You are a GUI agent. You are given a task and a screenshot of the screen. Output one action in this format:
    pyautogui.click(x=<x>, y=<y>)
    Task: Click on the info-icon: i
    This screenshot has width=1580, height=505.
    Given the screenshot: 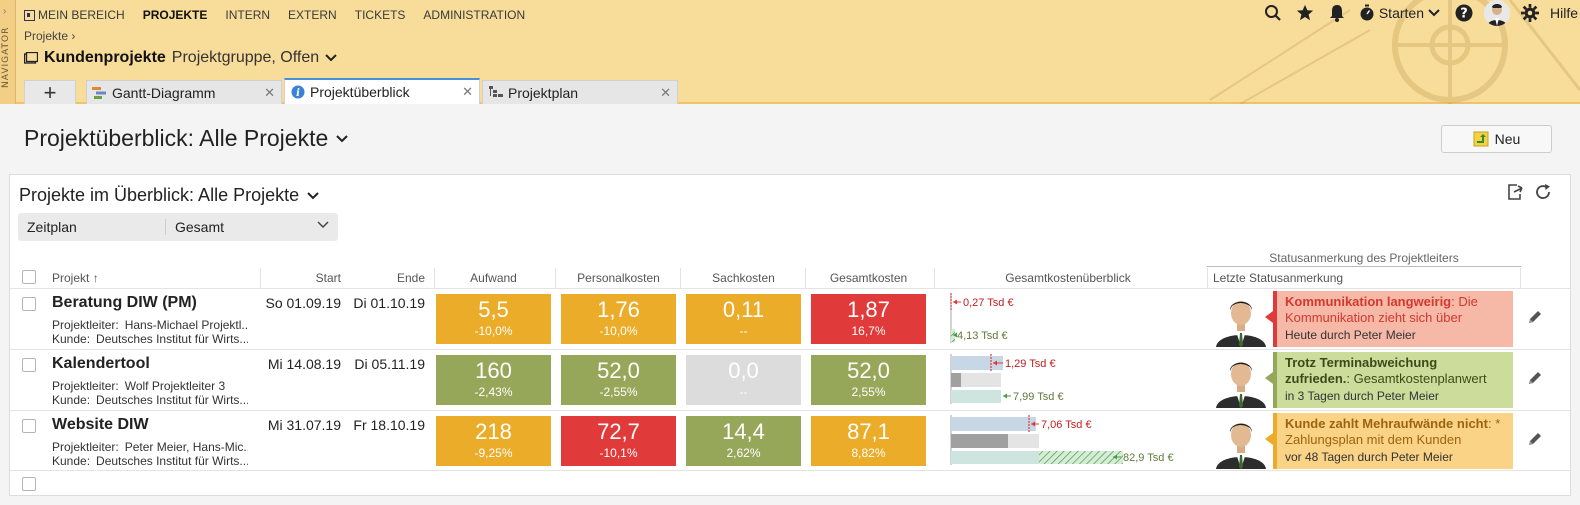 What is the action you would take?
    pyautogui.click(x=298, y=92)
    